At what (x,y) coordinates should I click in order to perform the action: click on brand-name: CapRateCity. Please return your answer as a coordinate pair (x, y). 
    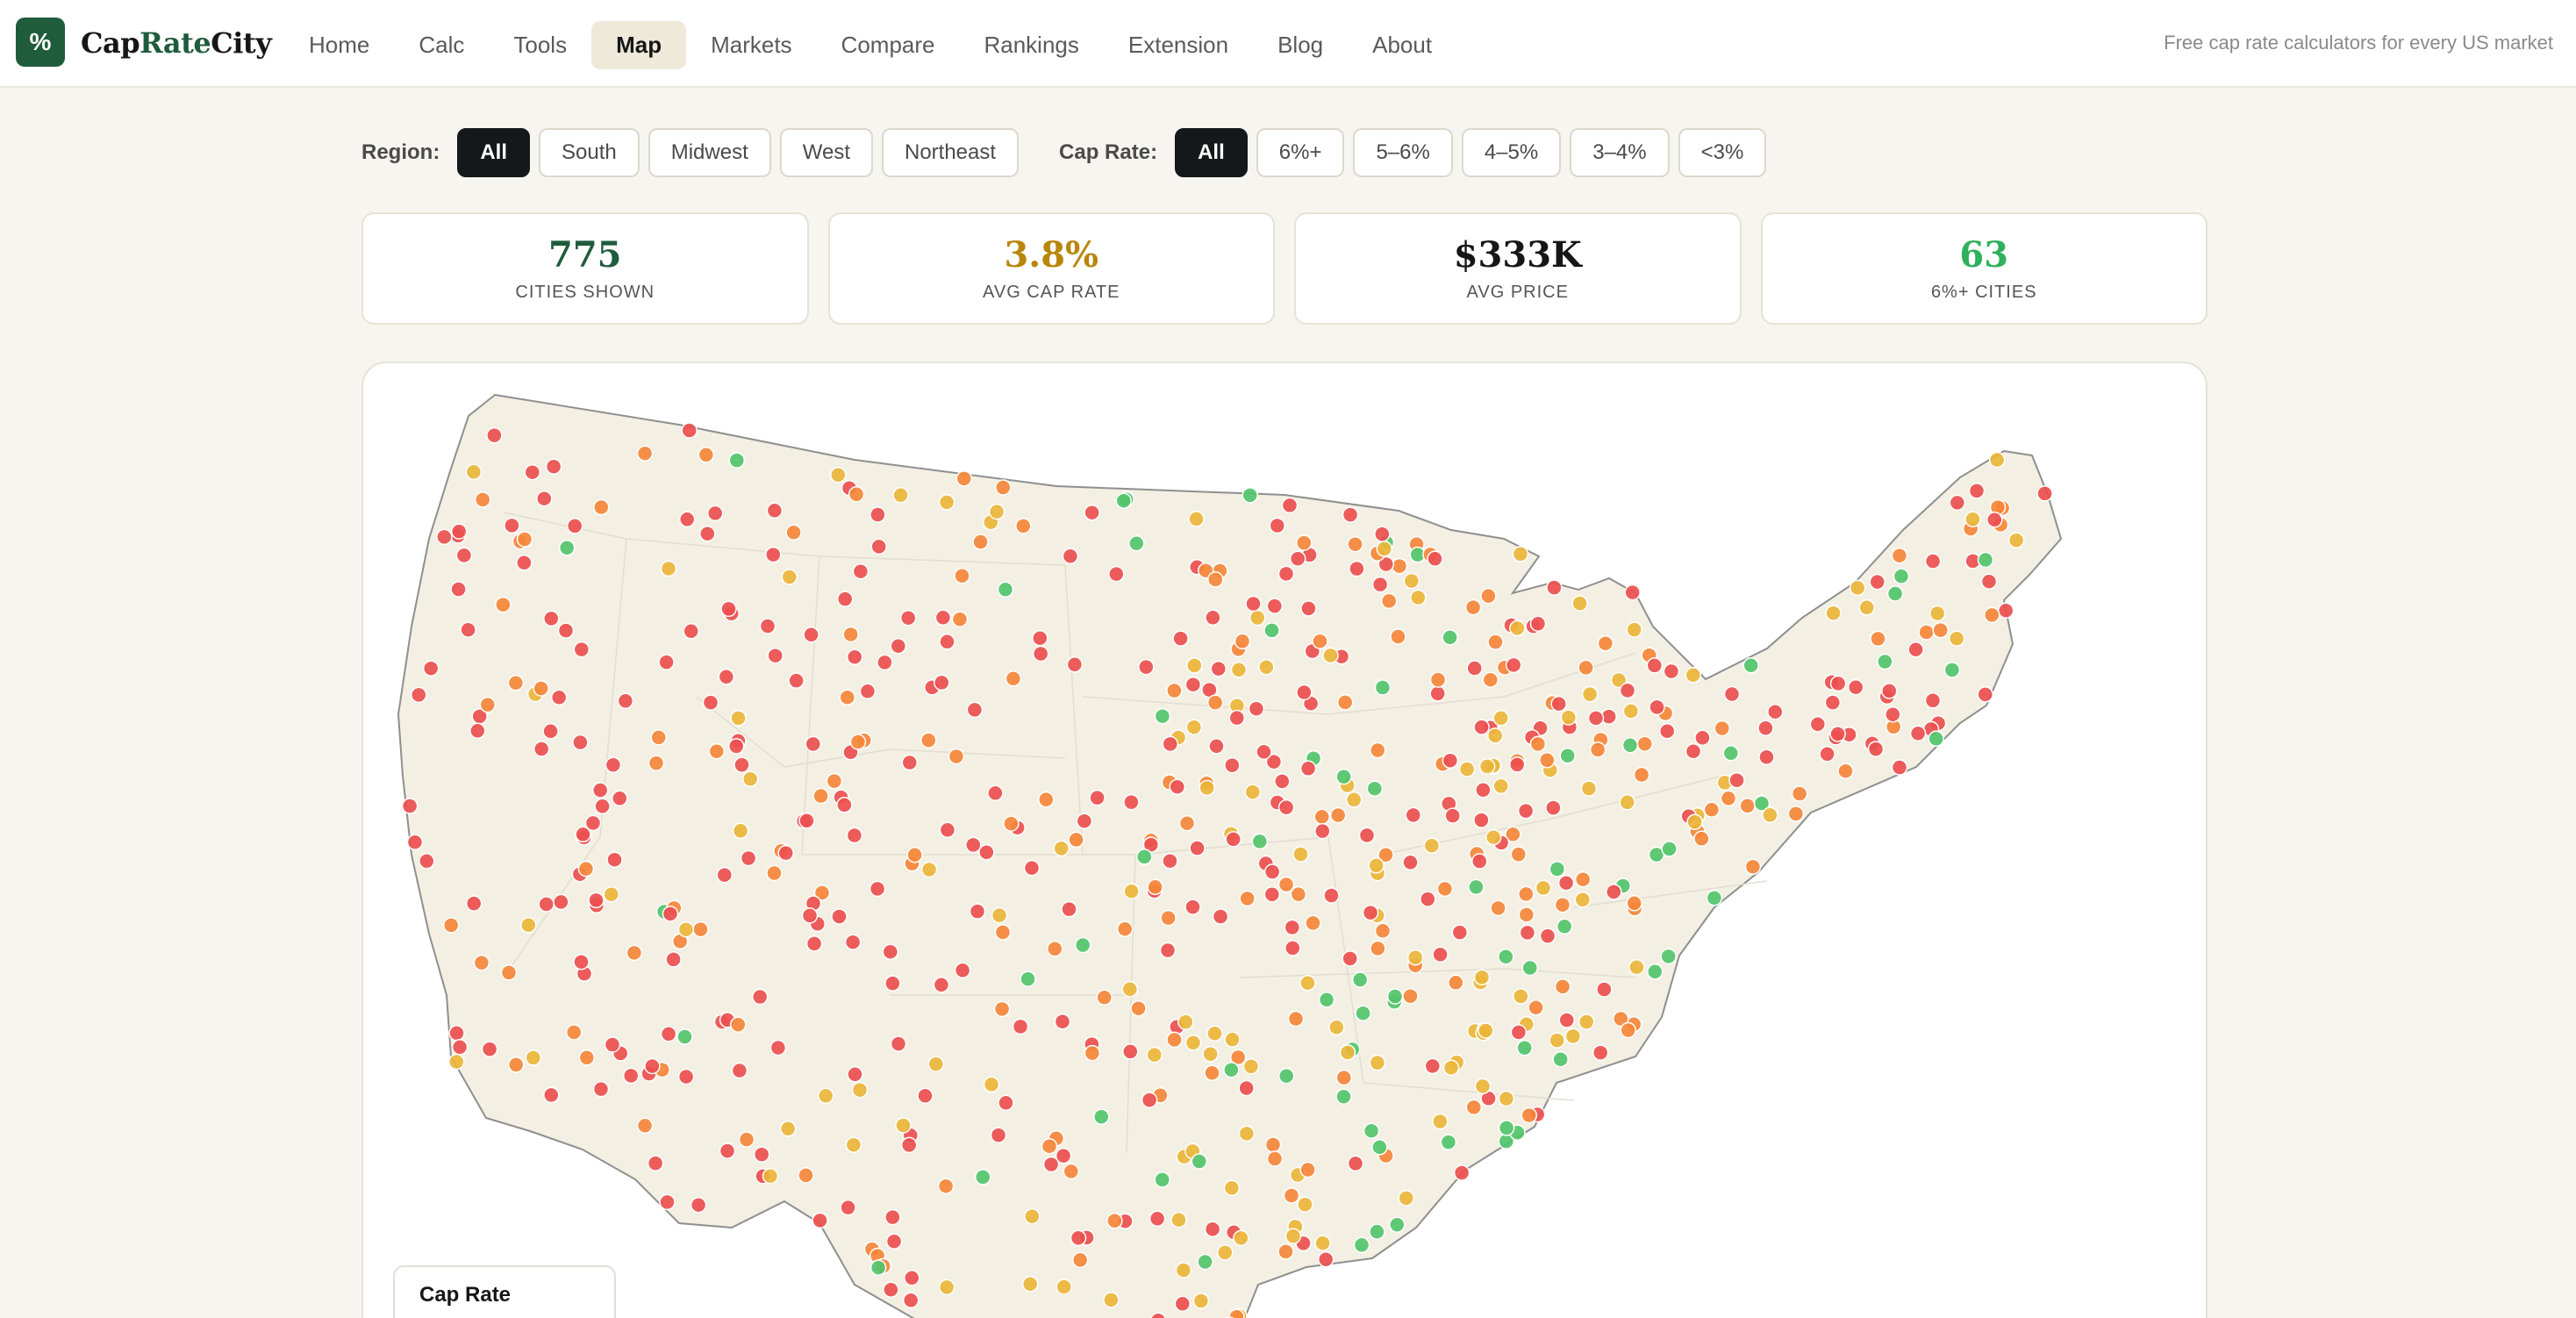
    Looking at the image, I should click on (176, 43).